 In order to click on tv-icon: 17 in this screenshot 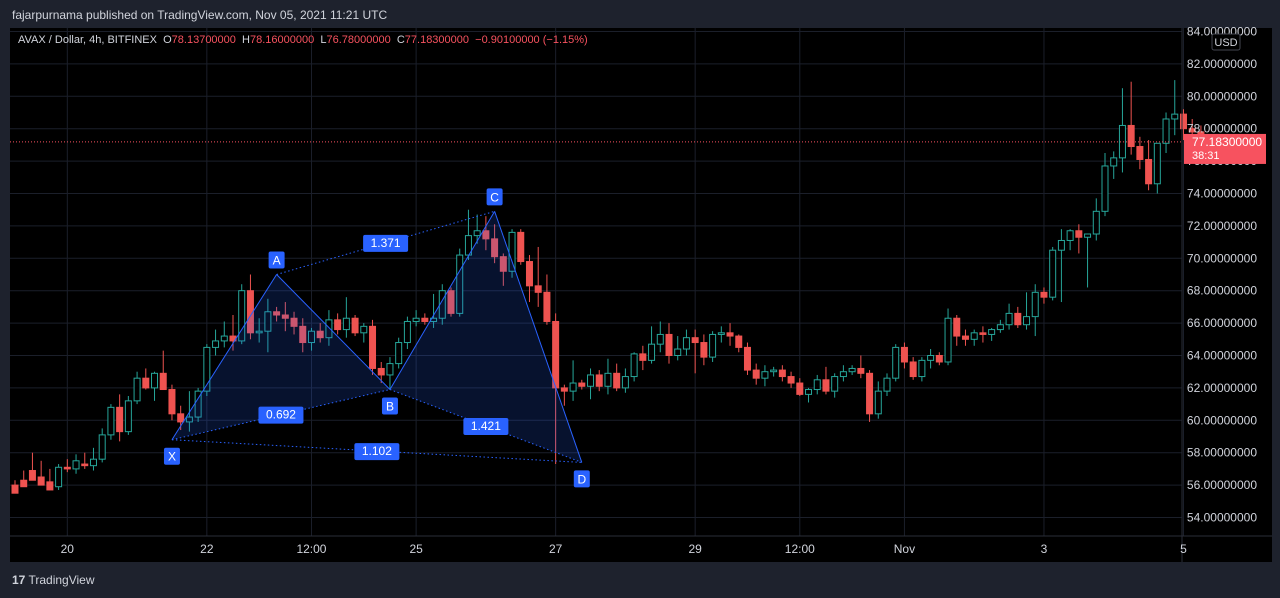, I will do `click(19, 580)`.